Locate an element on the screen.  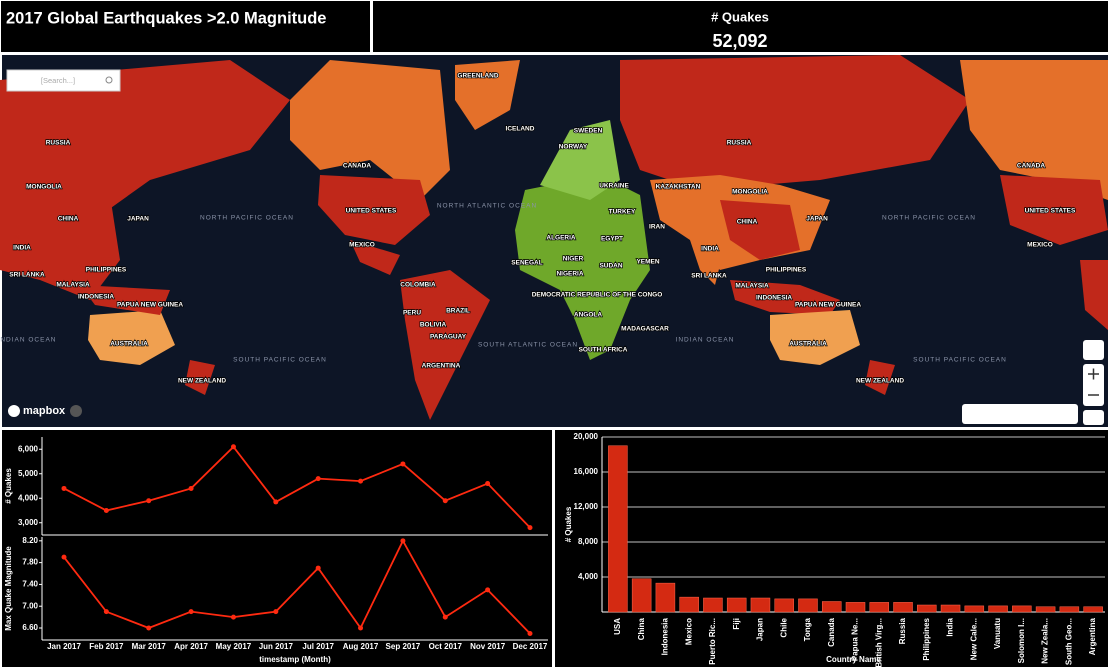
map-label: MONGOLIA is located at coordinates (44, 187).